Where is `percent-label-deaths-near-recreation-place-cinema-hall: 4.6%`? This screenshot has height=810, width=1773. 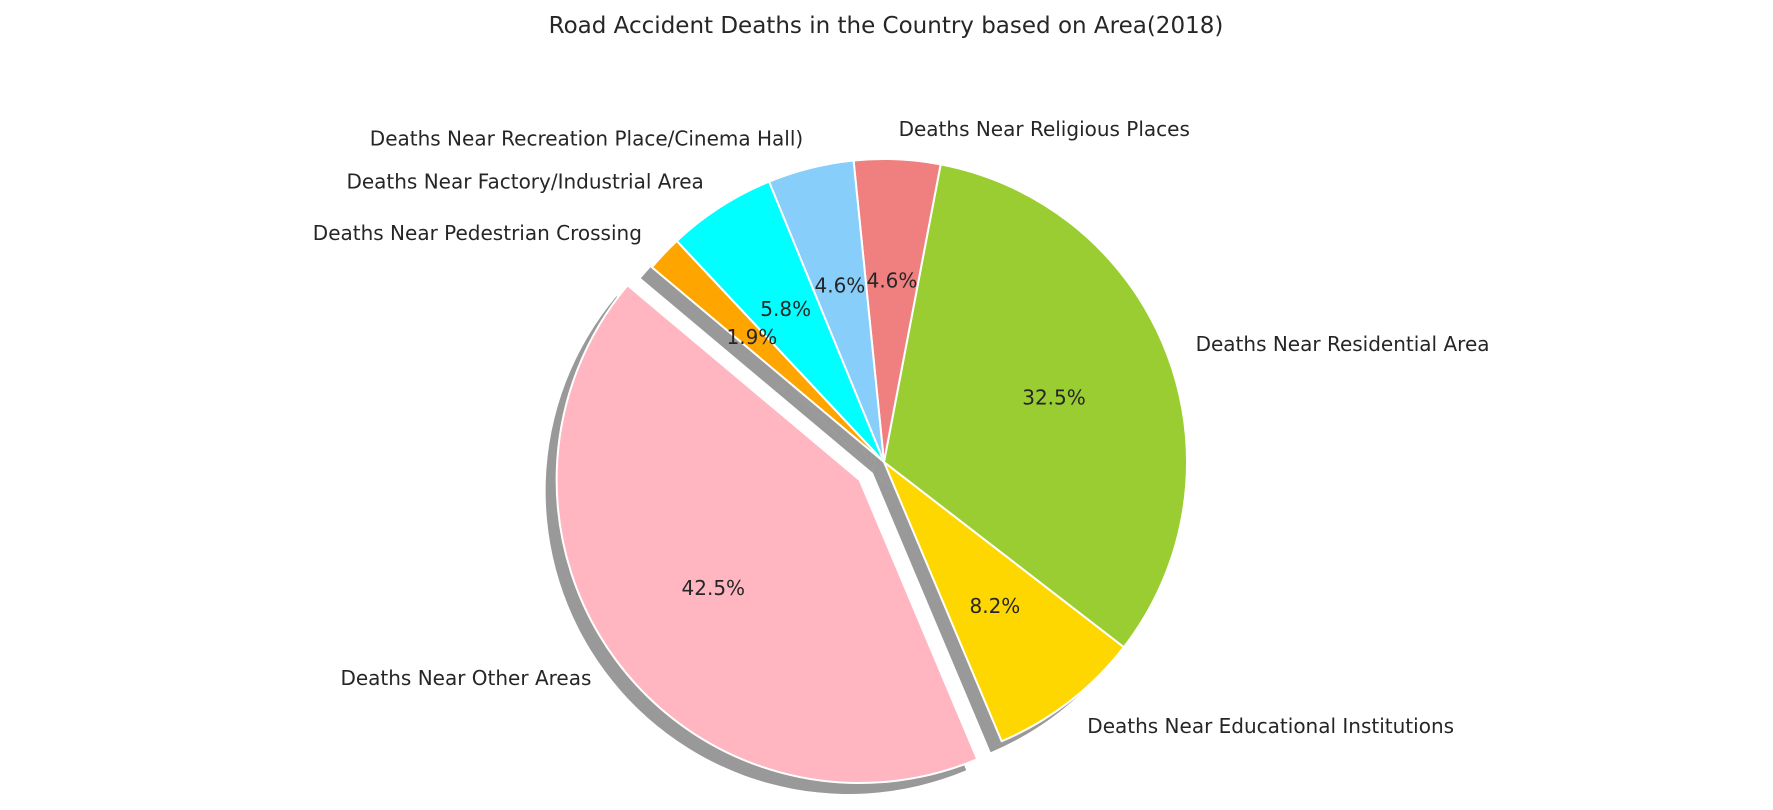
percent-label-deaths-near-recreation-place-cinema-hall: 4.6% is located at coordinates (839, 286).